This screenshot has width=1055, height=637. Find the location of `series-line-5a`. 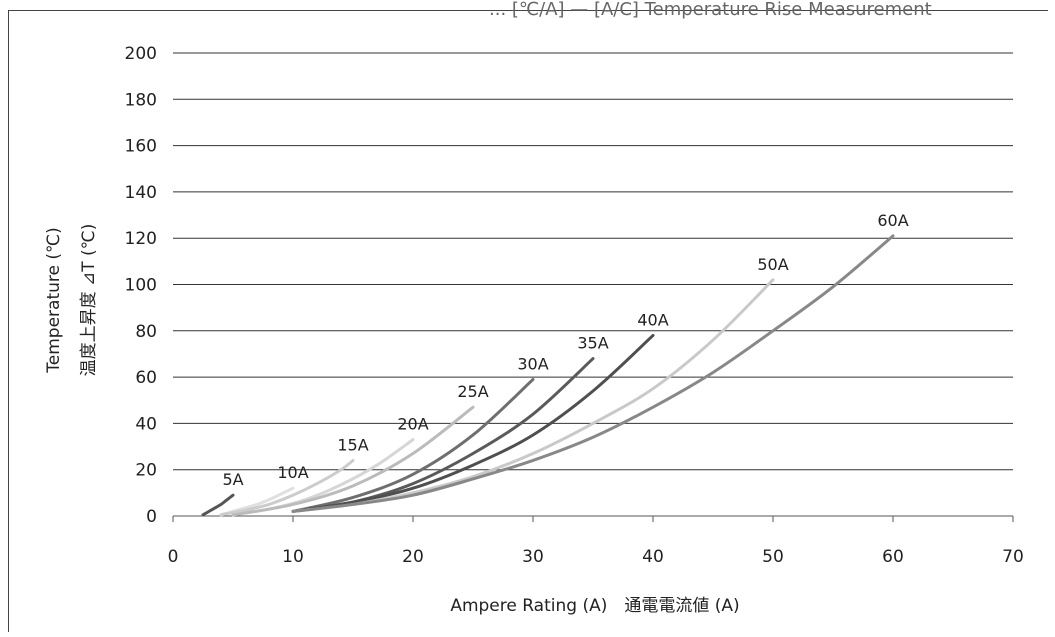

series-line-5a is located at coordinates (218, 505).